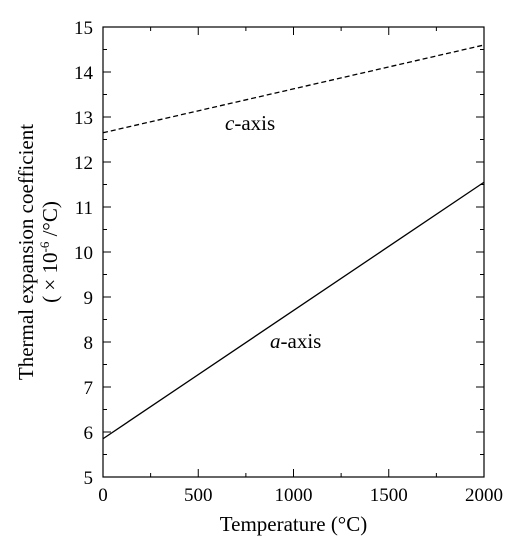 Image resolution: width=517 pixels, height=550 pixels. I want to click on y-tick-label: 13, so click(83, 118).